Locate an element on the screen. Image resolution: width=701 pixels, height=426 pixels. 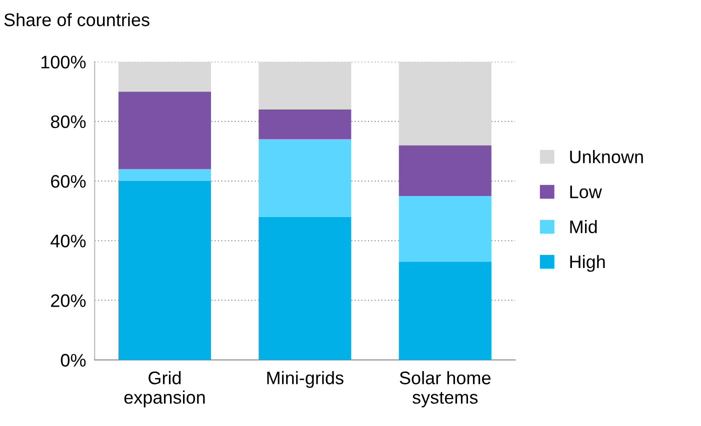
x-tick-label: Solar home systems is located at coordinates (445, 389).